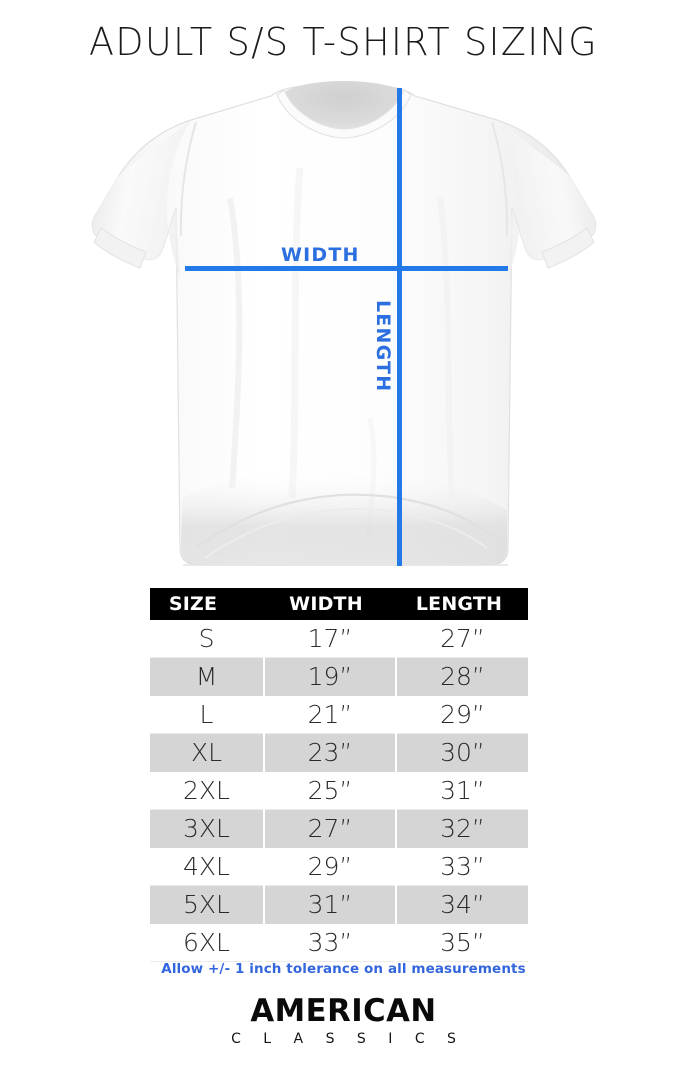  Describe the element at coordinates (462, 904) in the screenshot. I see `cell-length: 34”` at that location.